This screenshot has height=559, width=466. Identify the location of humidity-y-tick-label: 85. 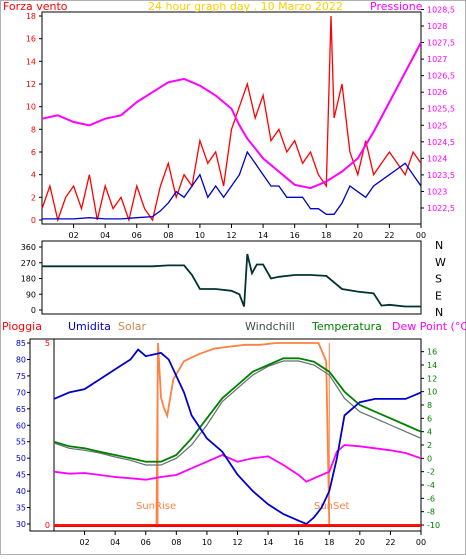
(21, 343).